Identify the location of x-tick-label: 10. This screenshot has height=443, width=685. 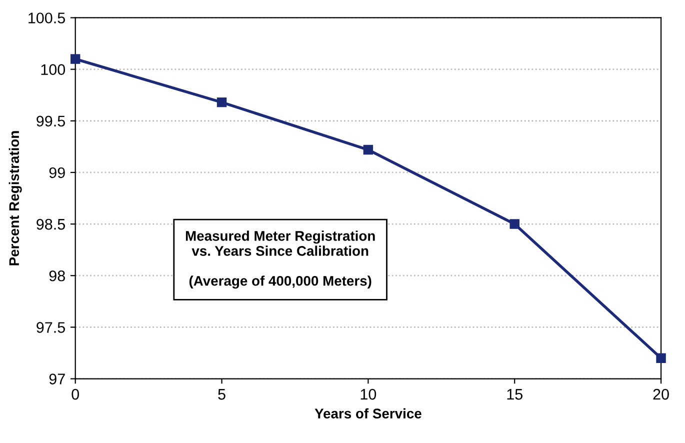
(368, 394).